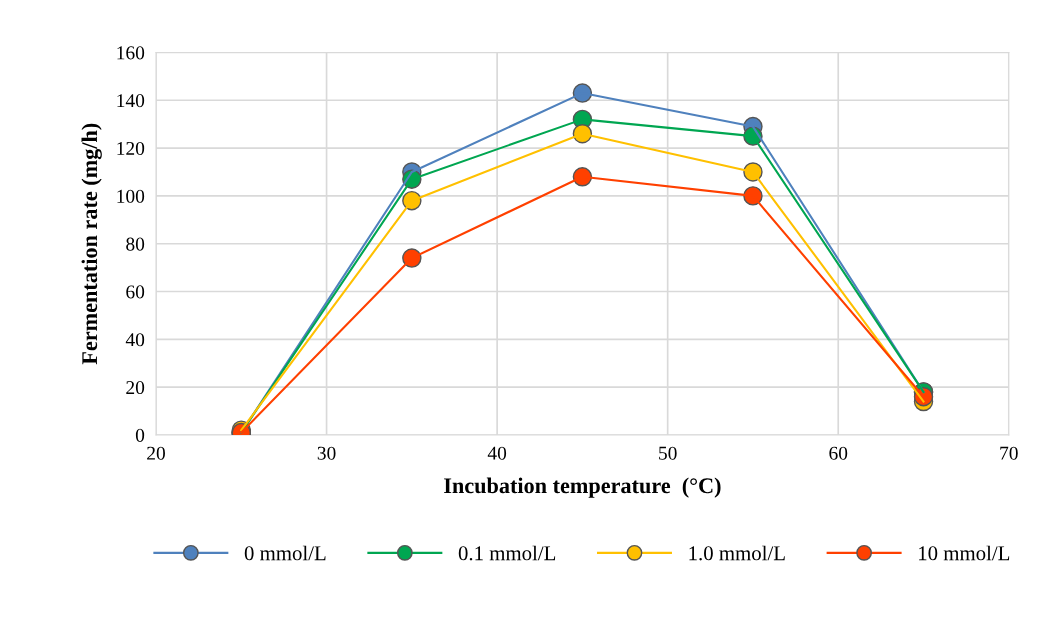 Image resolution: width=1040 pixels, height=617 pixels. What do you see at coordinates (135, 292) in the screenshot?
I see `y-tick-label: 60` at bounding box center [135, 292].